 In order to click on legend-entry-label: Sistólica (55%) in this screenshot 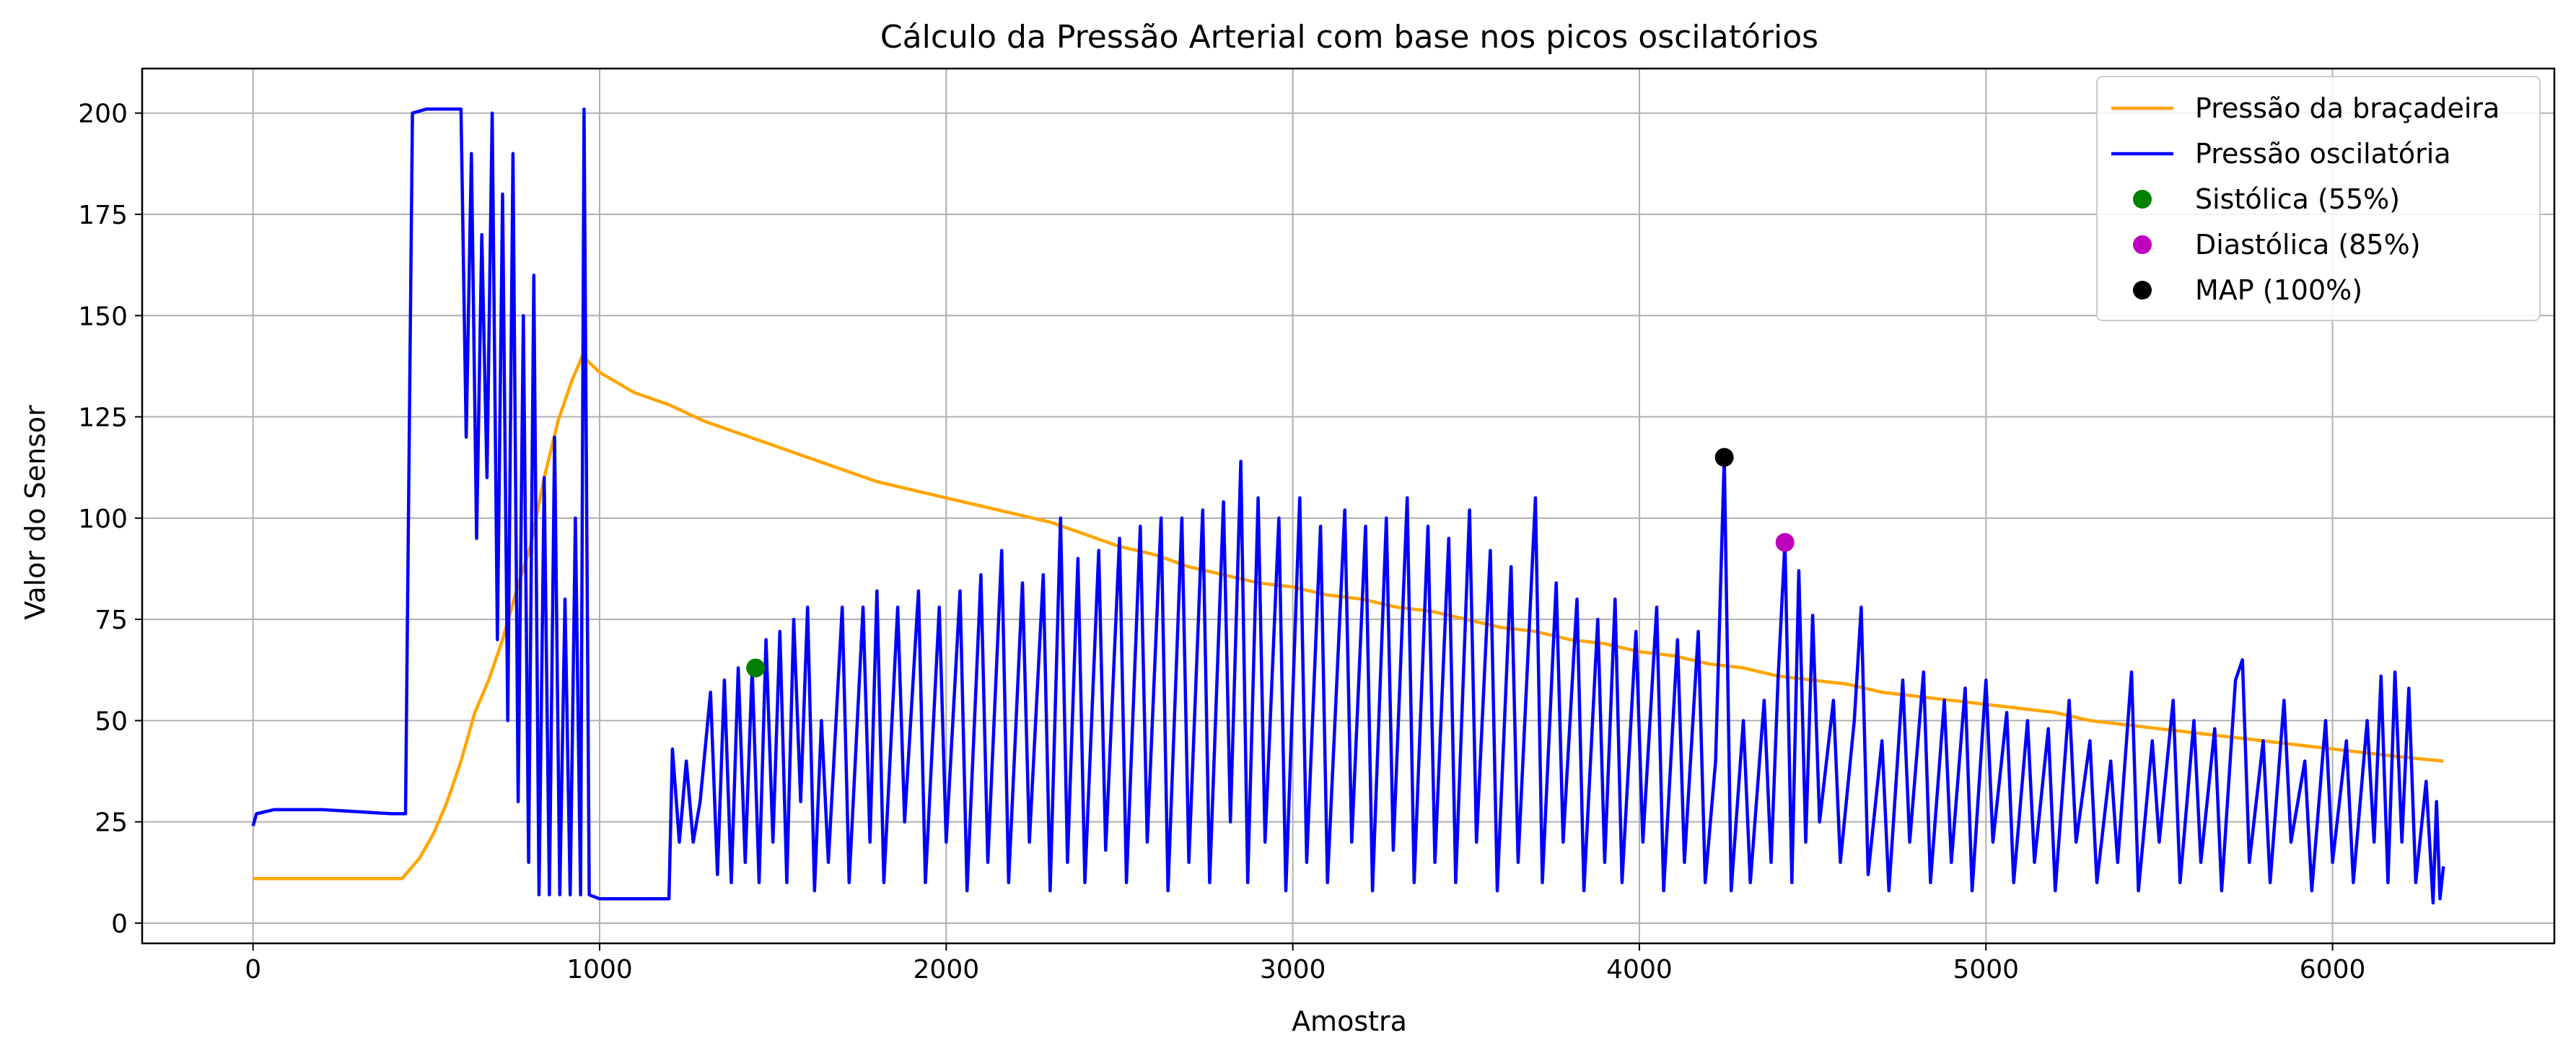, I will do `click(2297, 199)`.